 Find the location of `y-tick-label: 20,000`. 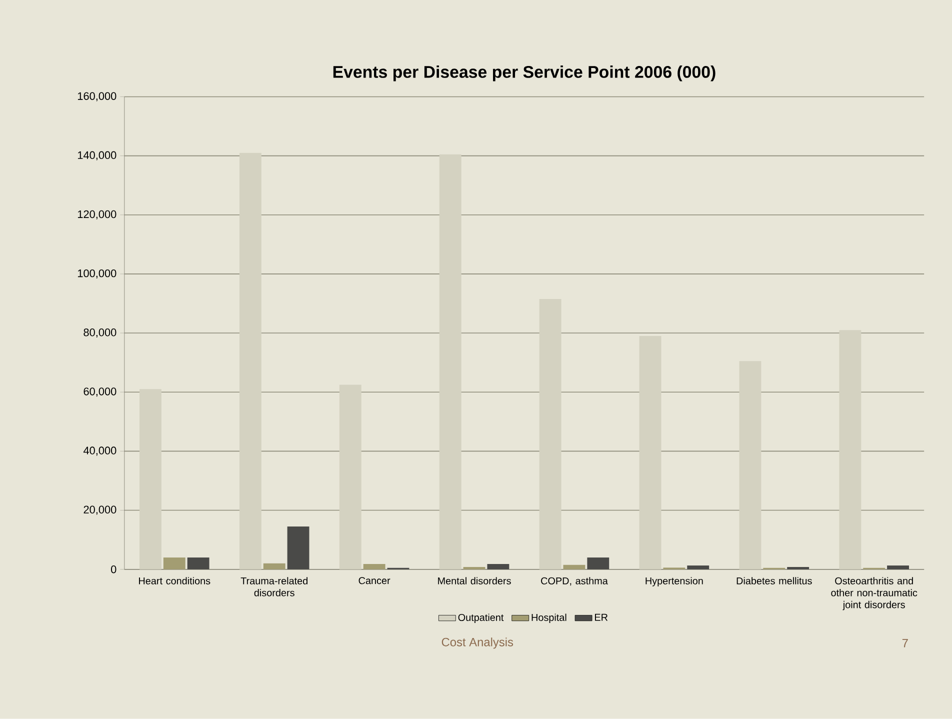

y-tick-label: 20,000 is located at coordinates (100, 510).